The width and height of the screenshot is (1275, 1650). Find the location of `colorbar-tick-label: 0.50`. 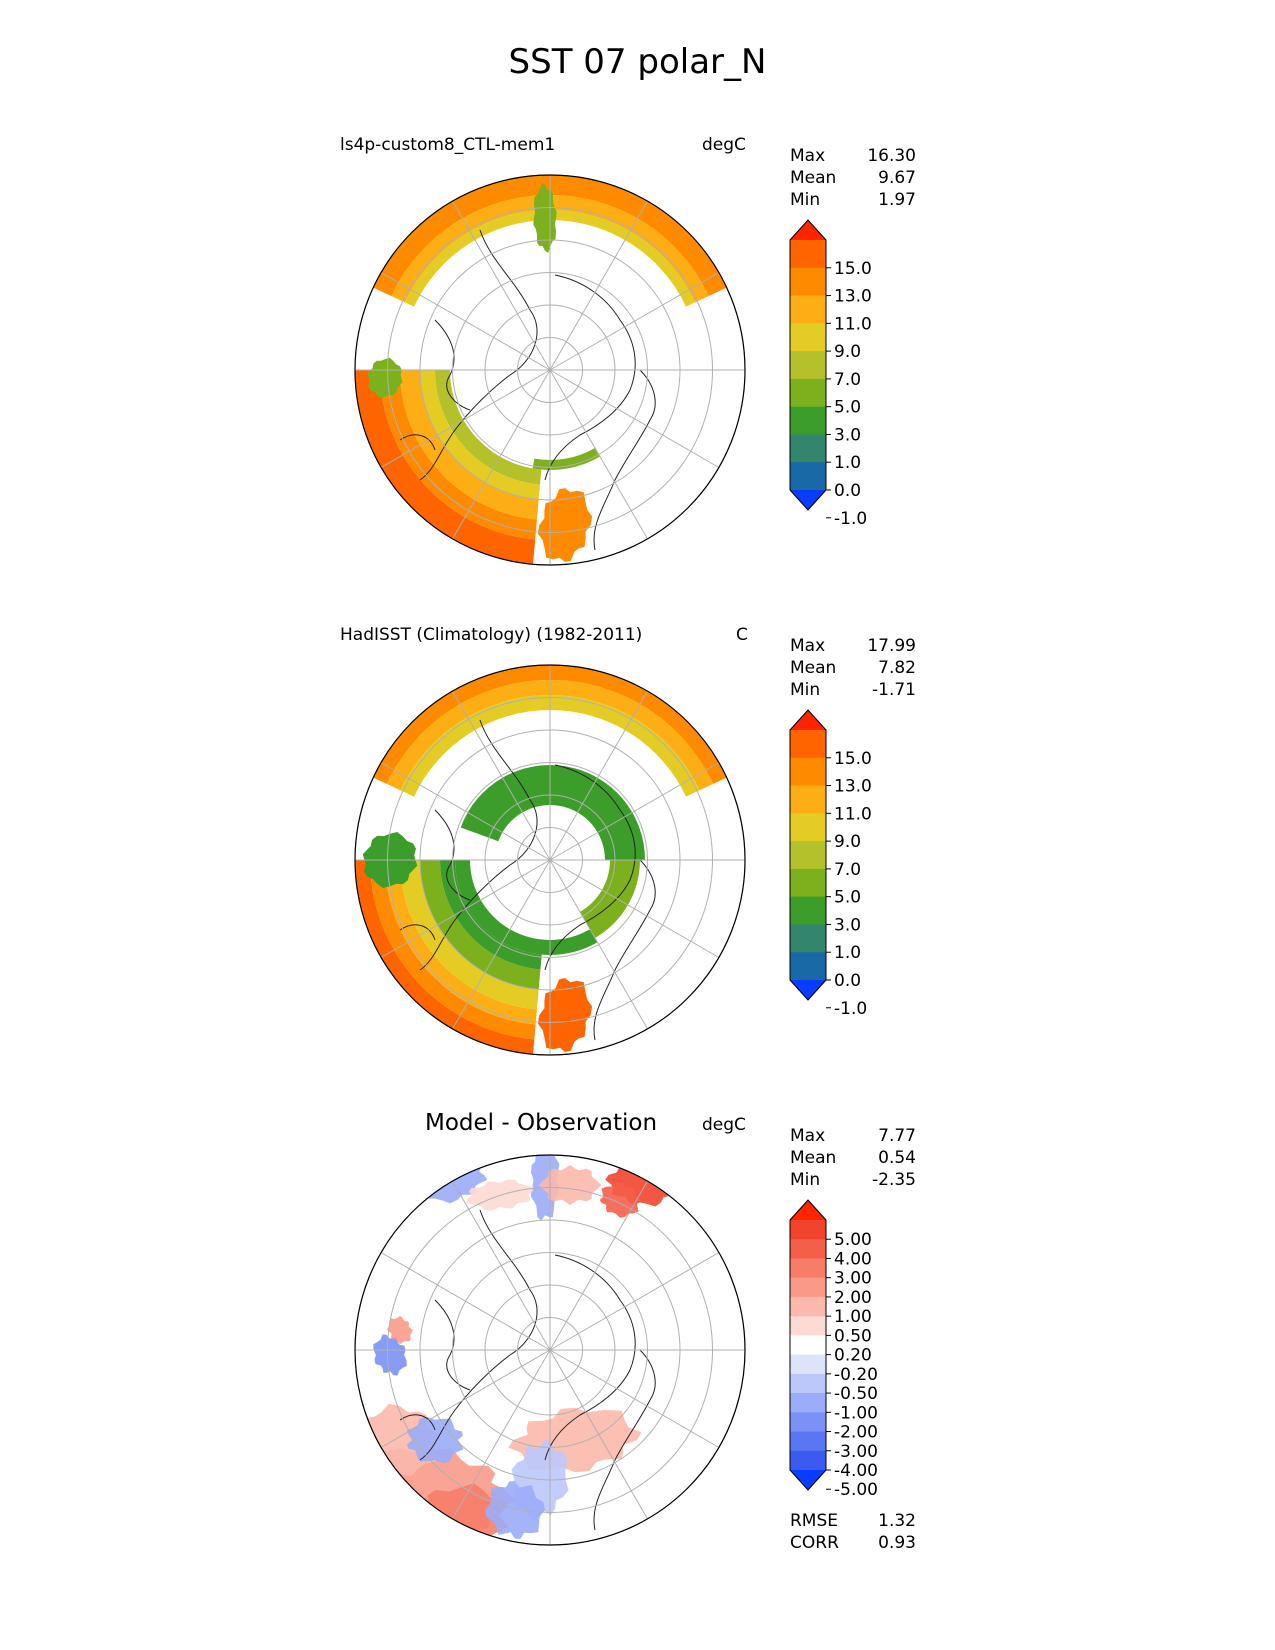

colorbar-tick-label: 0.50 is located at coordinates (853, 1336).